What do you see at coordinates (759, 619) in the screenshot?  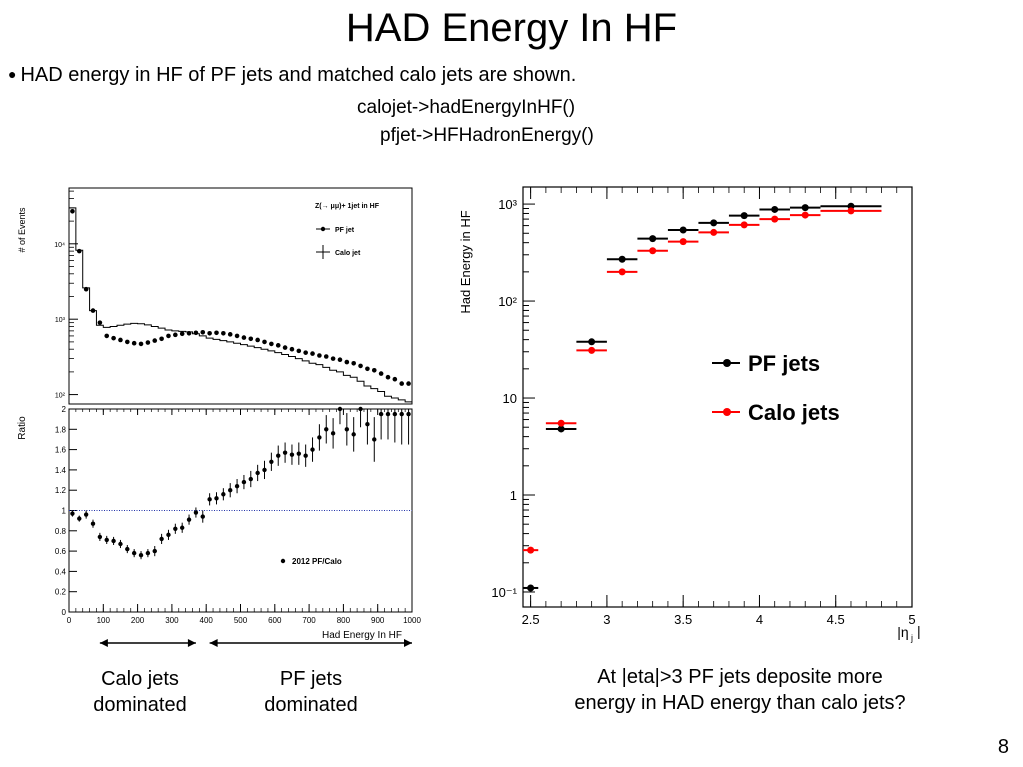 I see `eta-x-tick-label: 4` at bounding box center [759, 619].